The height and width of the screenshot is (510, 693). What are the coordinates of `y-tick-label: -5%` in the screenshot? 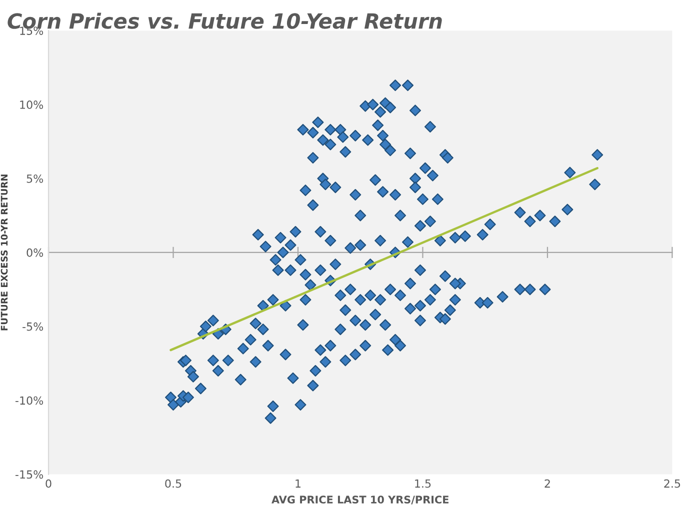 It's located at (33, 326).